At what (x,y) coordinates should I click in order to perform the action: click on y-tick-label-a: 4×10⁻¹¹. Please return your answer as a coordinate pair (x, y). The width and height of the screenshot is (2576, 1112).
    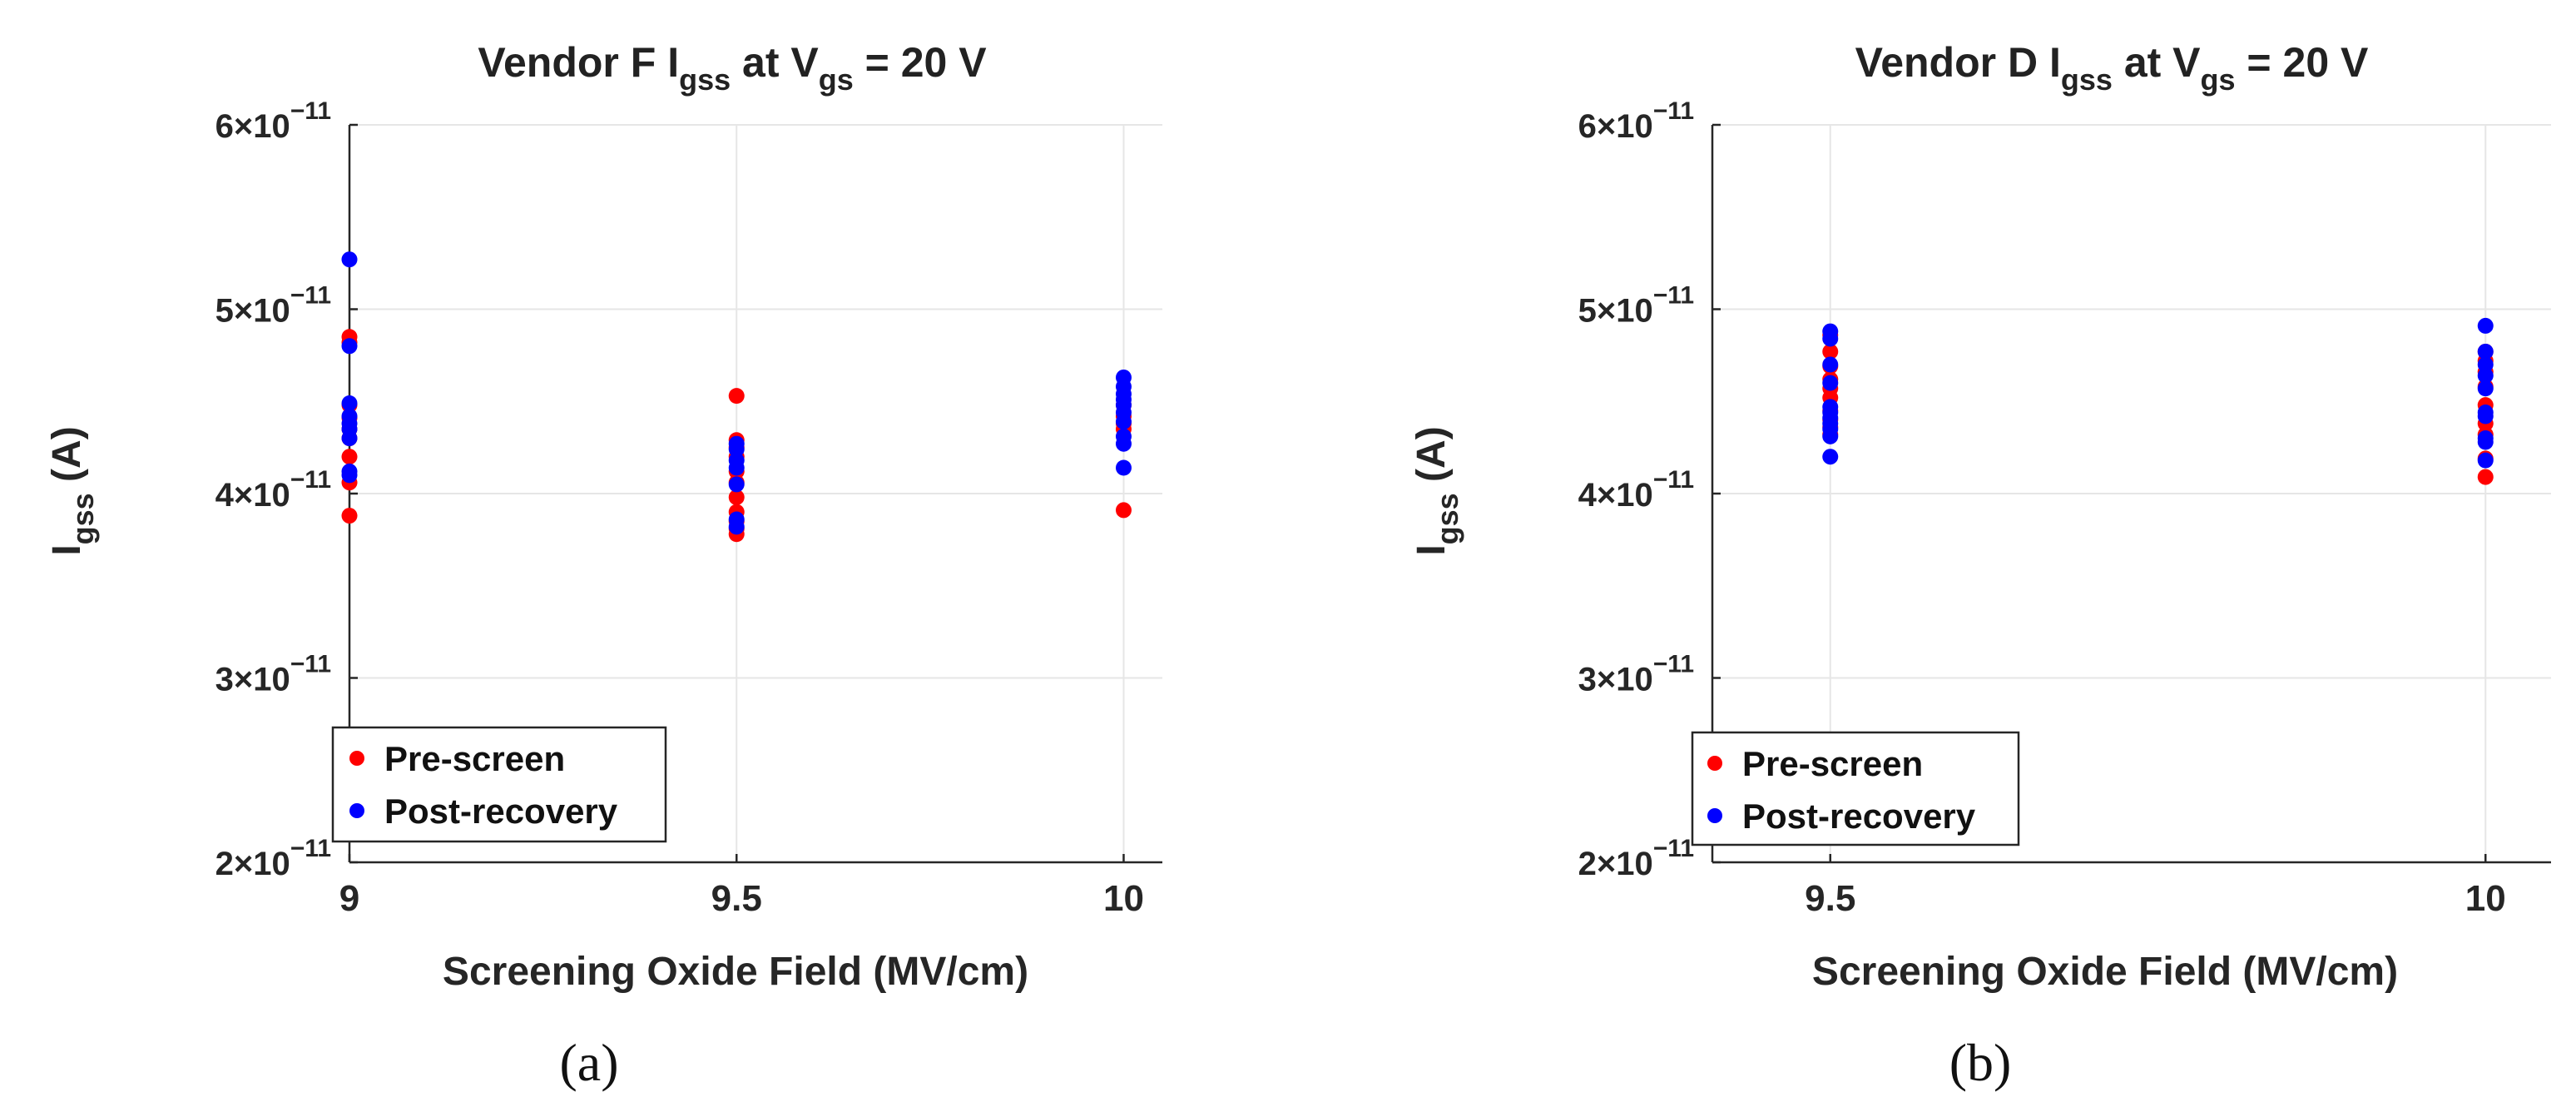
    Looking at the image, I should click on (273, 490).